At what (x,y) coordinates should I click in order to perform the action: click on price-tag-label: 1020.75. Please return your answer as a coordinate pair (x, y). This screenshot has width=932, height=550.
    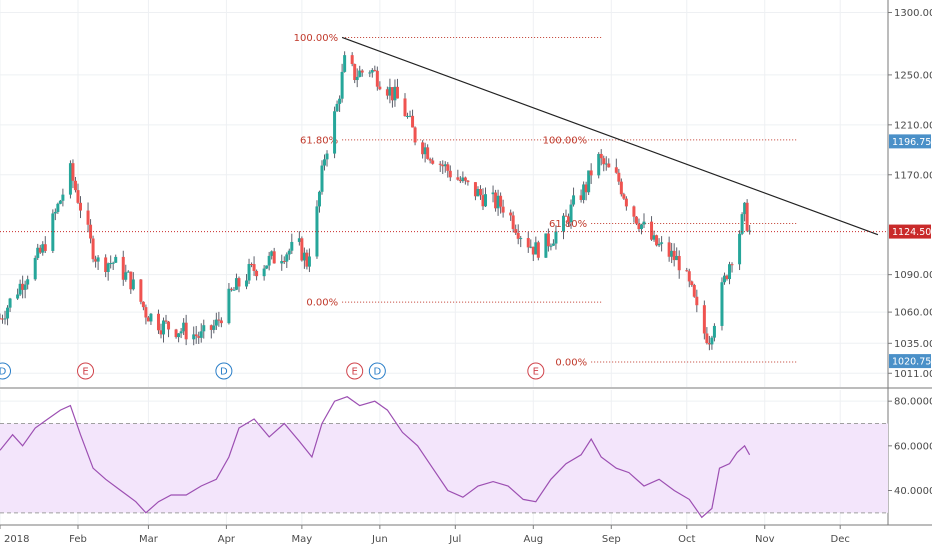
    Looking at the image, I should click on (911, 362).